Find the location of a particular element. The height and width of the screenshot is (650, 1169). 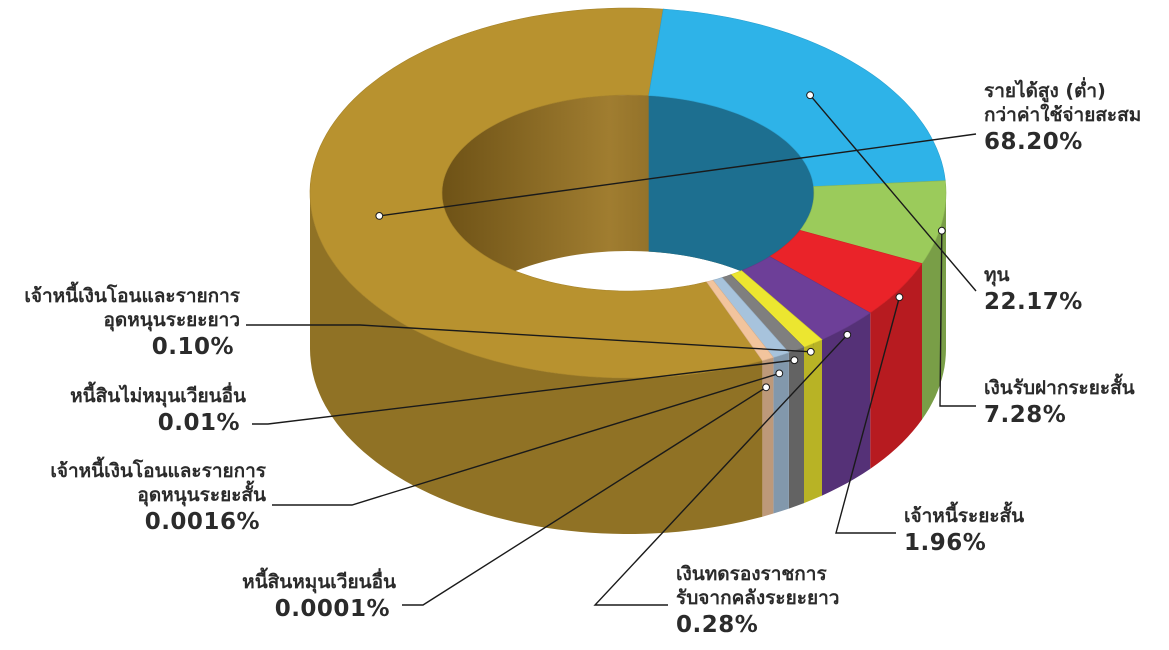

slice-name-line: เงินทดรองราชการ is located at coordinates (751, 574).